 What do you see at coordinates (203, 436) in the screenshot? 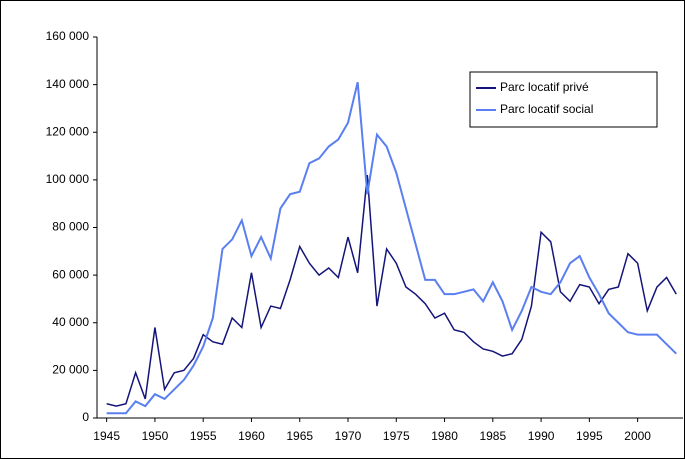
I see `x-tick-label: 1955` at bounding box center [203, 436].